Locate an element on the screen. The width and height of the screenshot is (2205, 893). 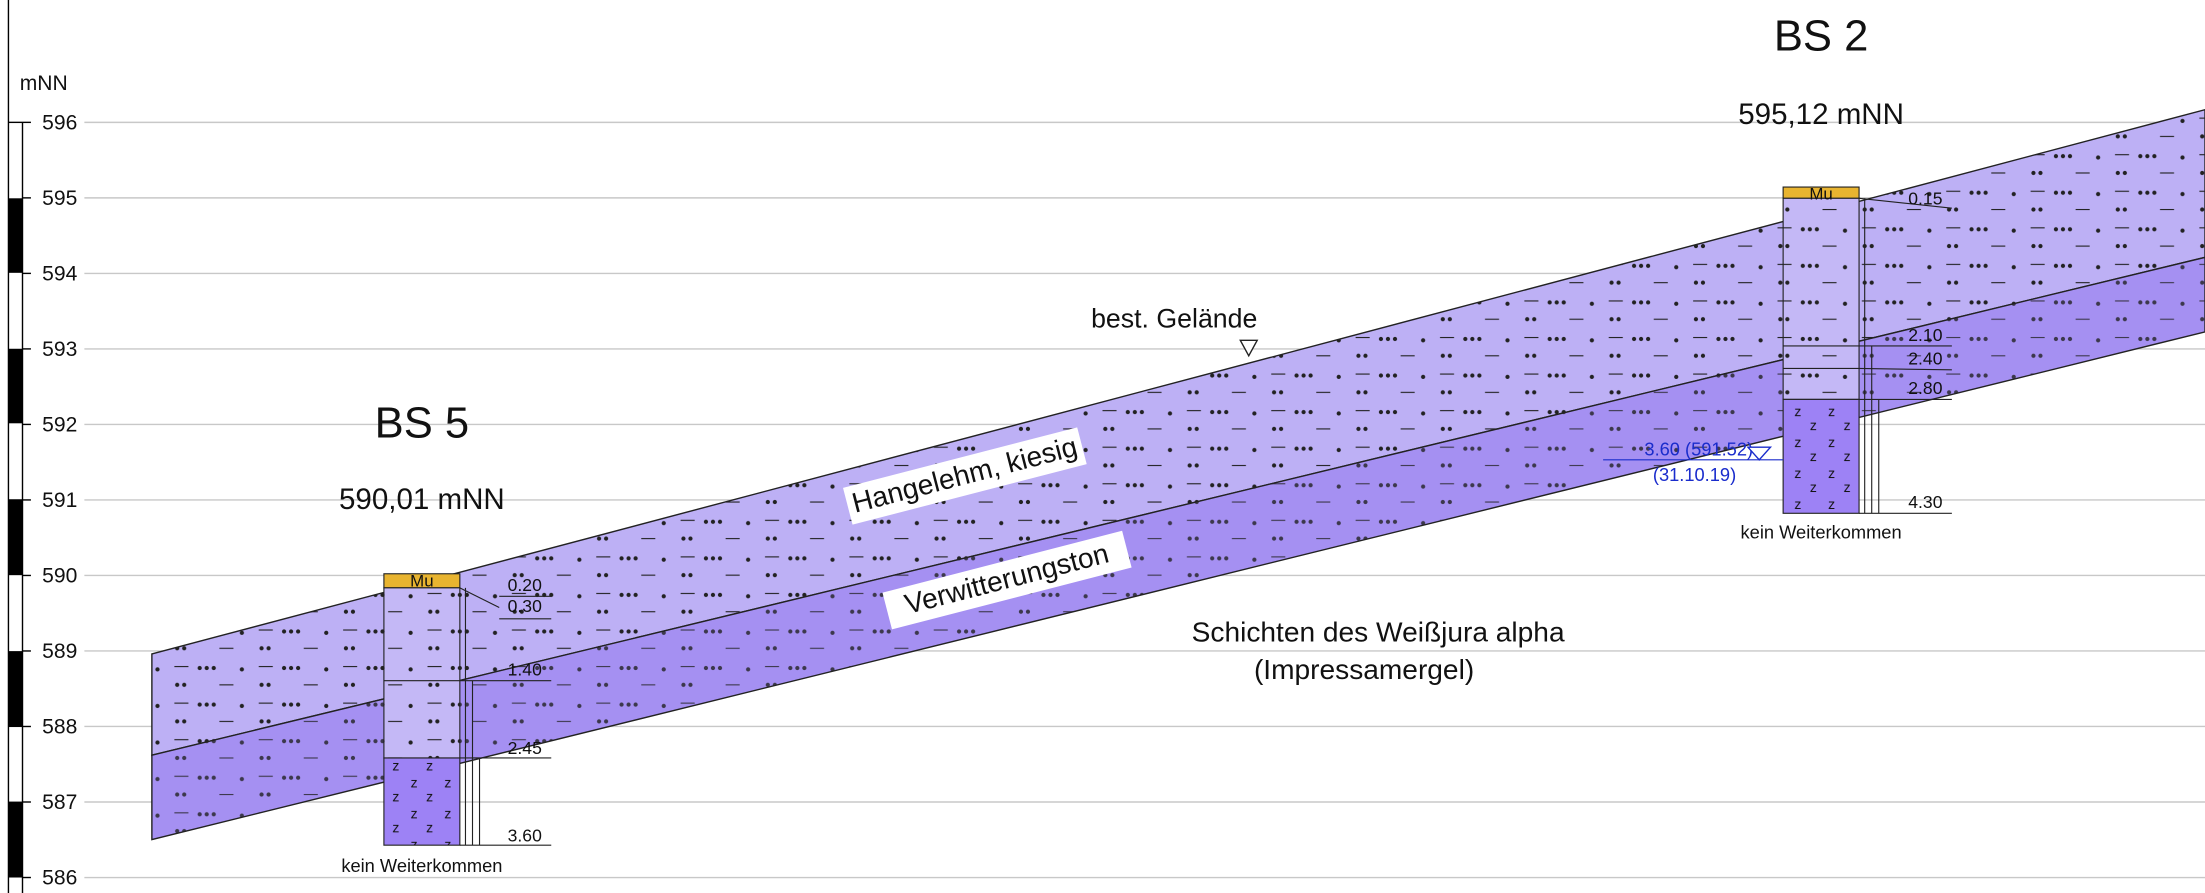
y-tick-label: 595 is located at coordinates (59, 198).